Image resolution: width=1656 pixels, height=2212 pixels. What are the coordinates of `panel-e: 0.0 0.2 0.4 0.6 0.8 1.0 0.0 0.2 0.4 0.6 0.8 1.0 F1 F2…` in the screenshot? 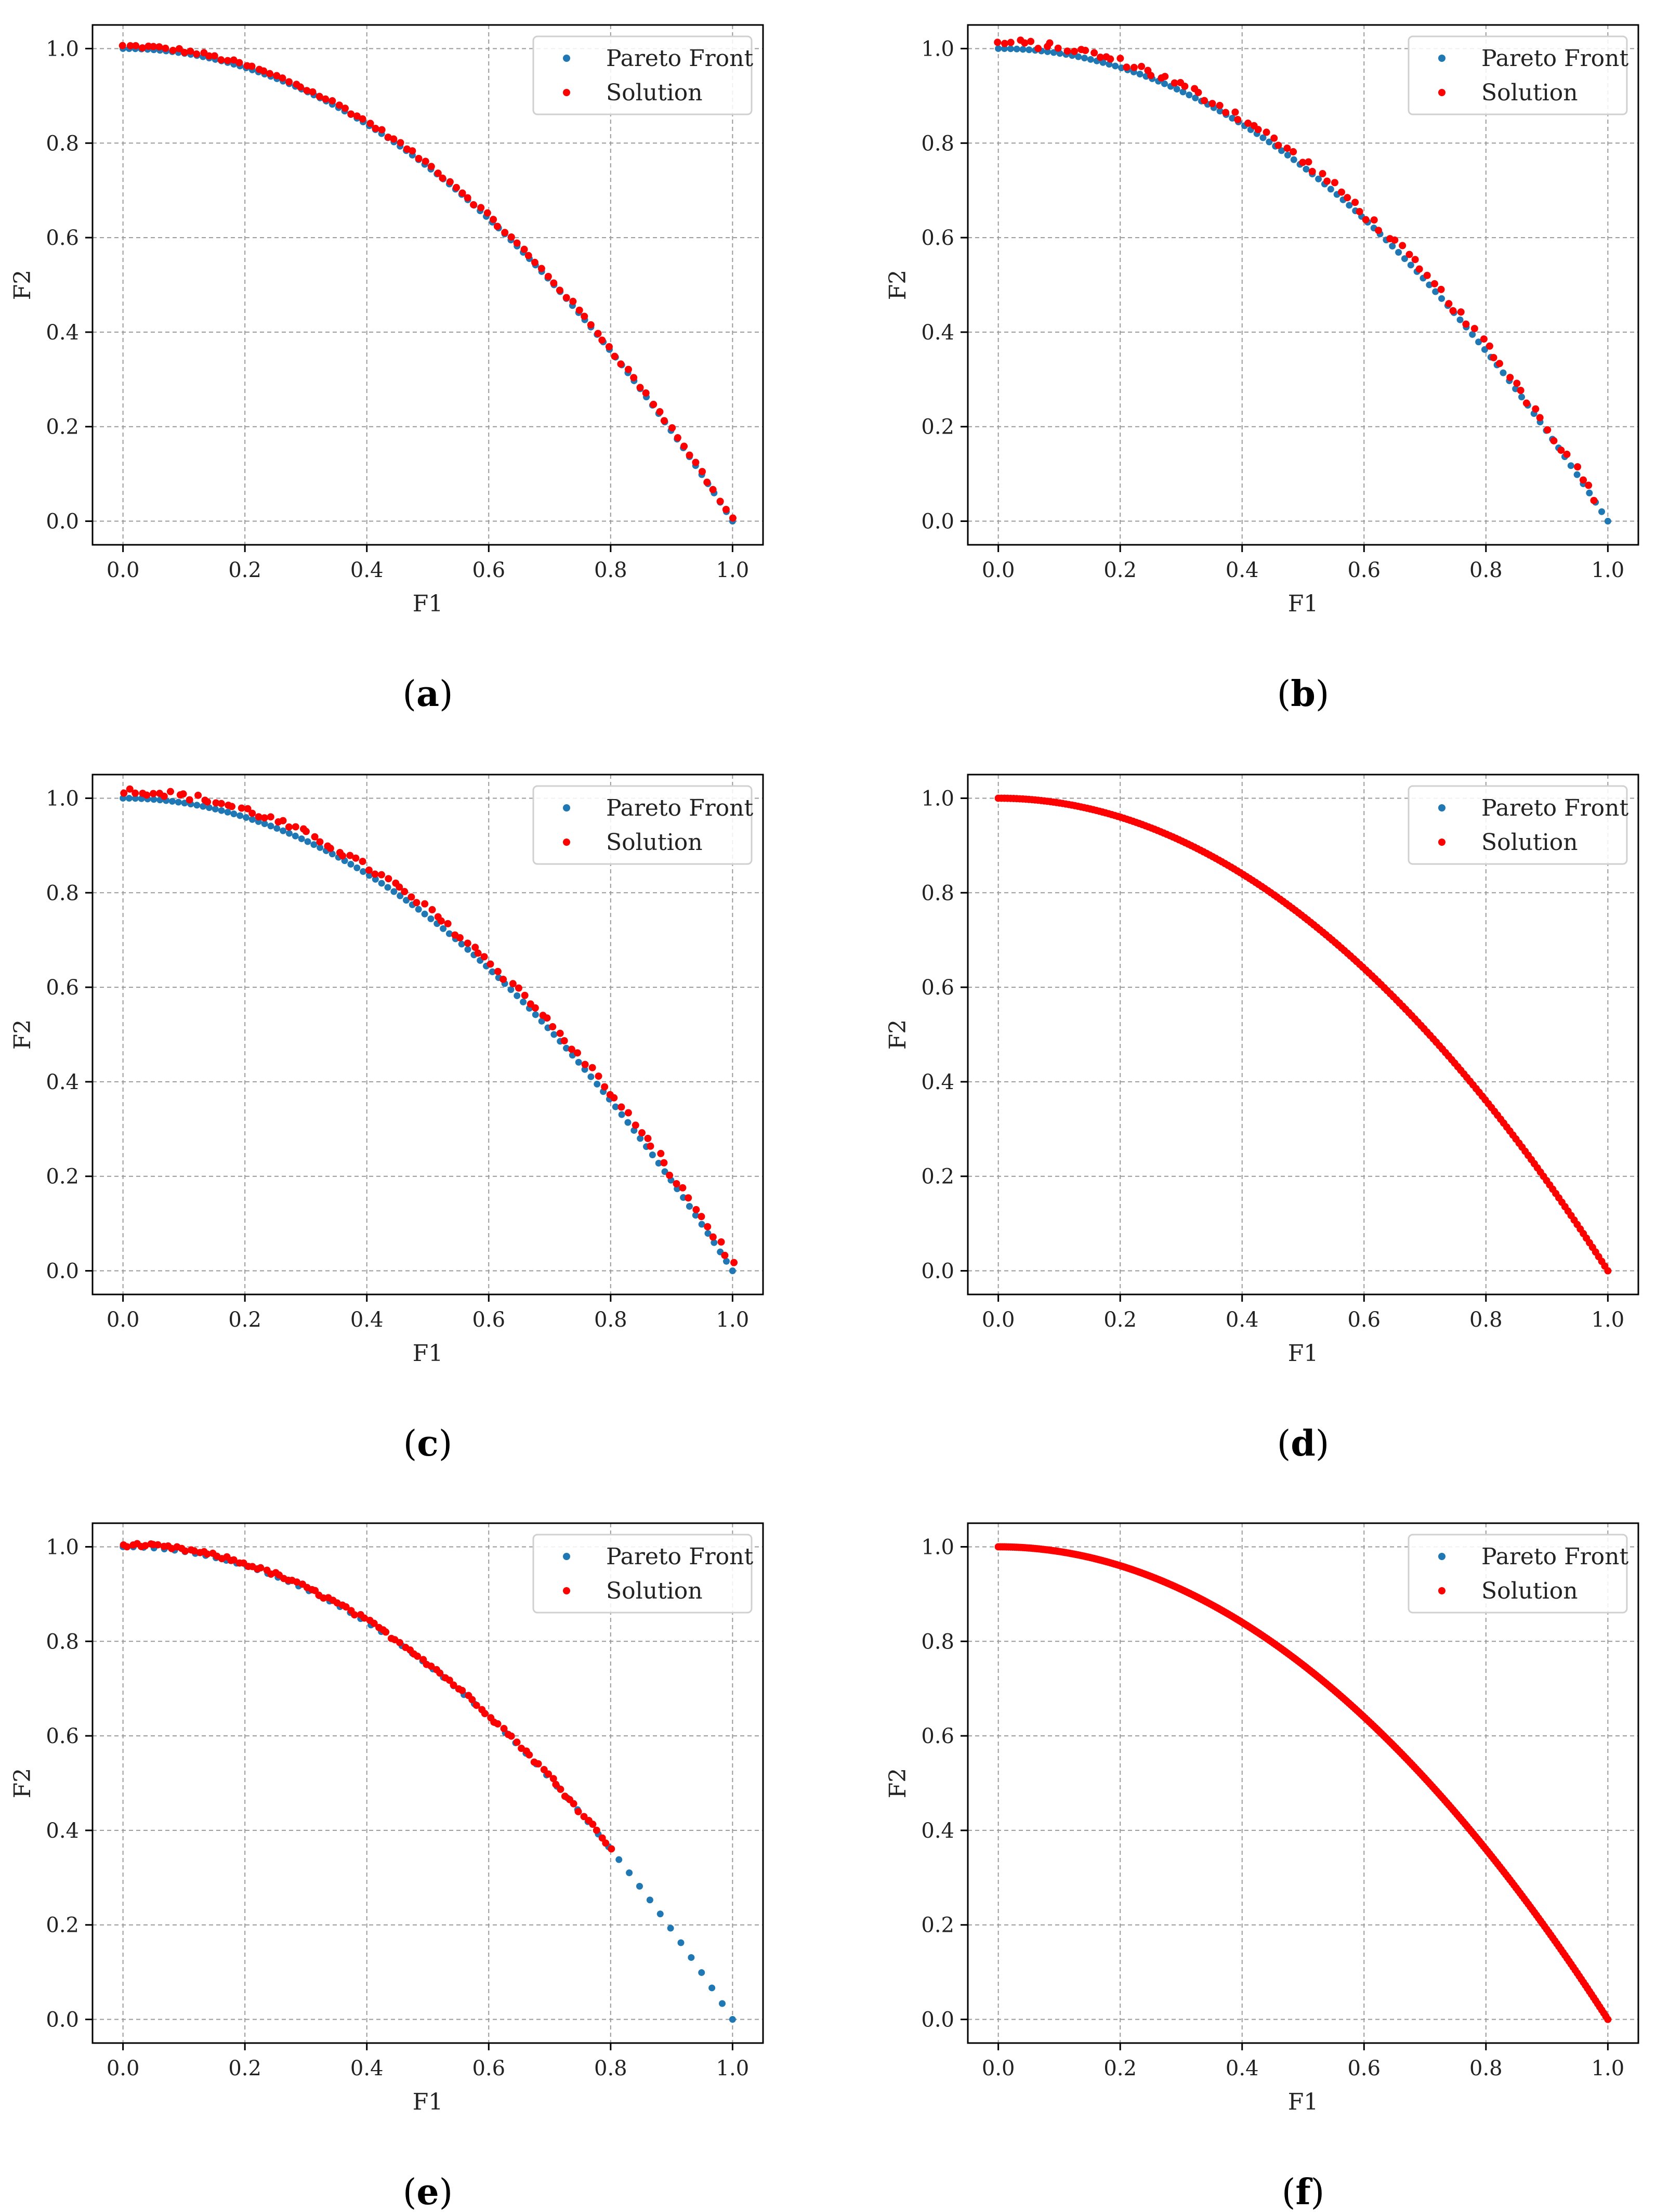 It's located at (386, 1867).